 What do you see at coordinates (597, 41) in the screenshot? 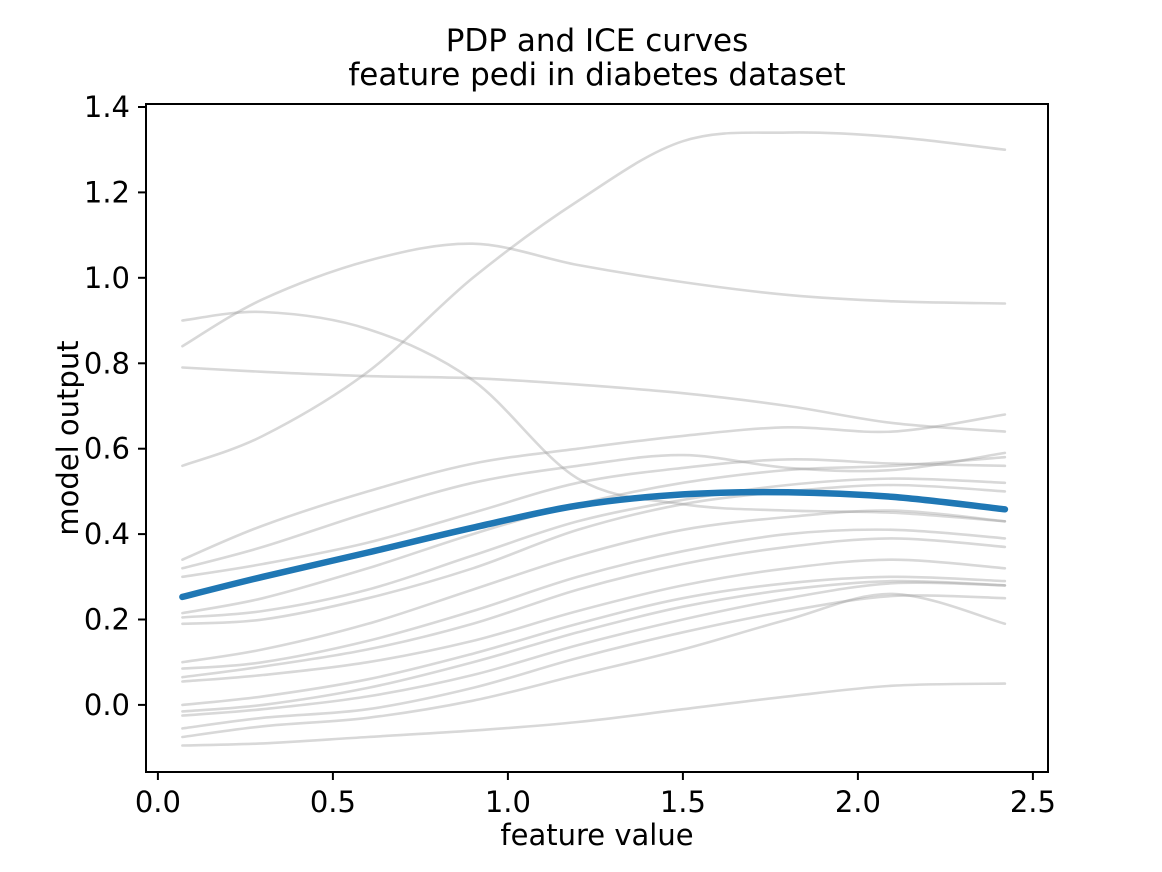
I see `chart-title-line1: PDP and ICE curves` at bounding box center [597, 41].